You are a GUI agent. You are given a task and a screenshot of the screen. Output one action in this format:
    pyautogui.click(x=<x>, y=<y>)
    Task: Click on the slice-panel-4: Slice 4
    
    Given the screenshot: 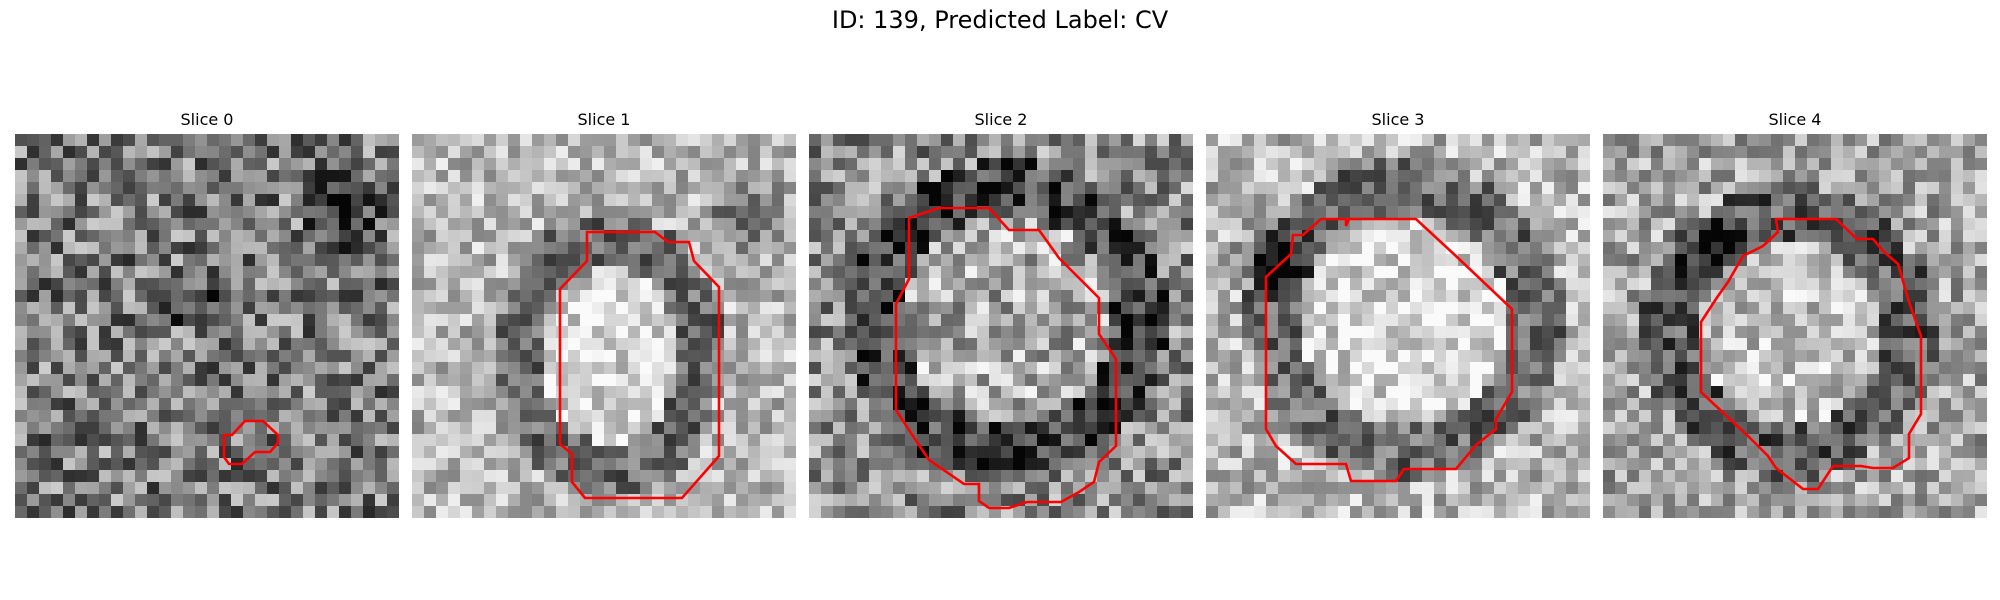 What is the action you would take?
    pyautogui.click(x=1795, y=313)
    